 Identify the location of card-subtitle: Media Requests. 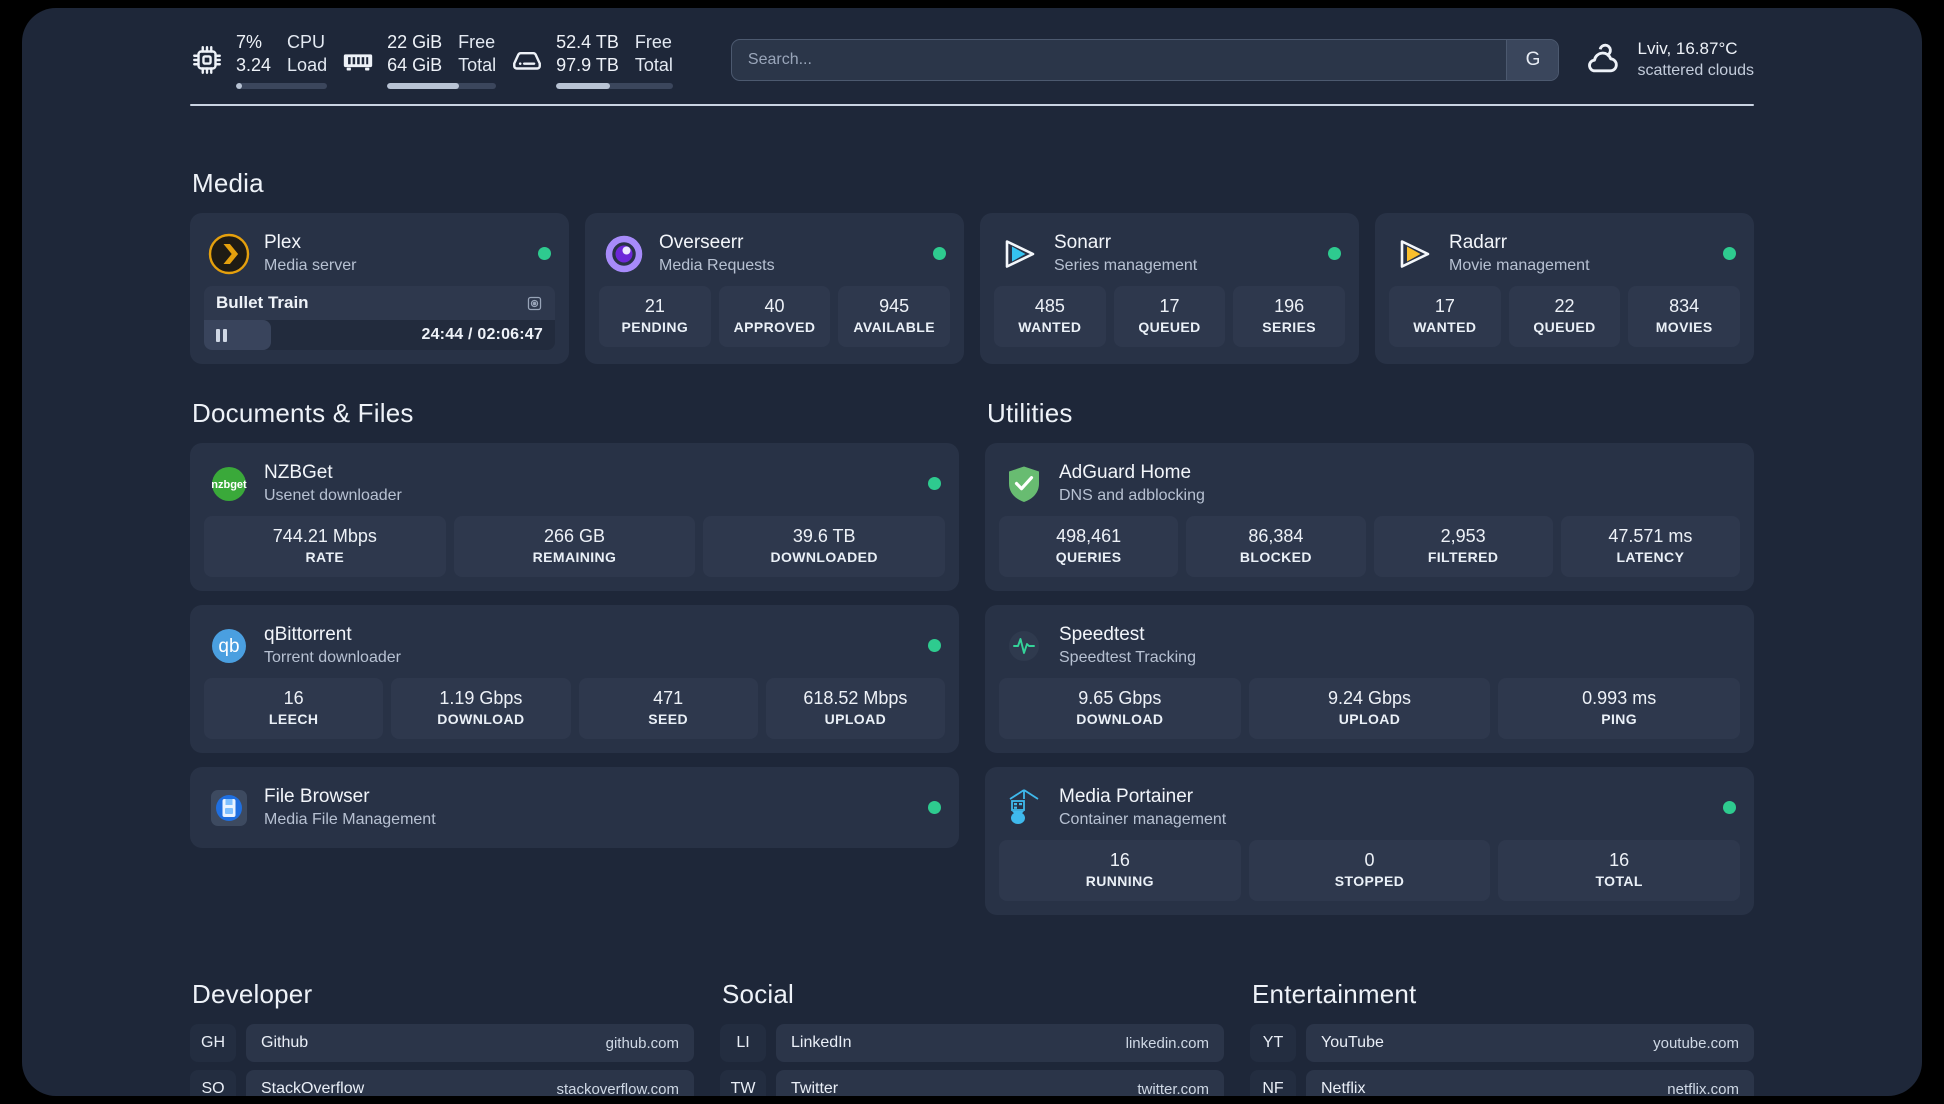
(717, 265).